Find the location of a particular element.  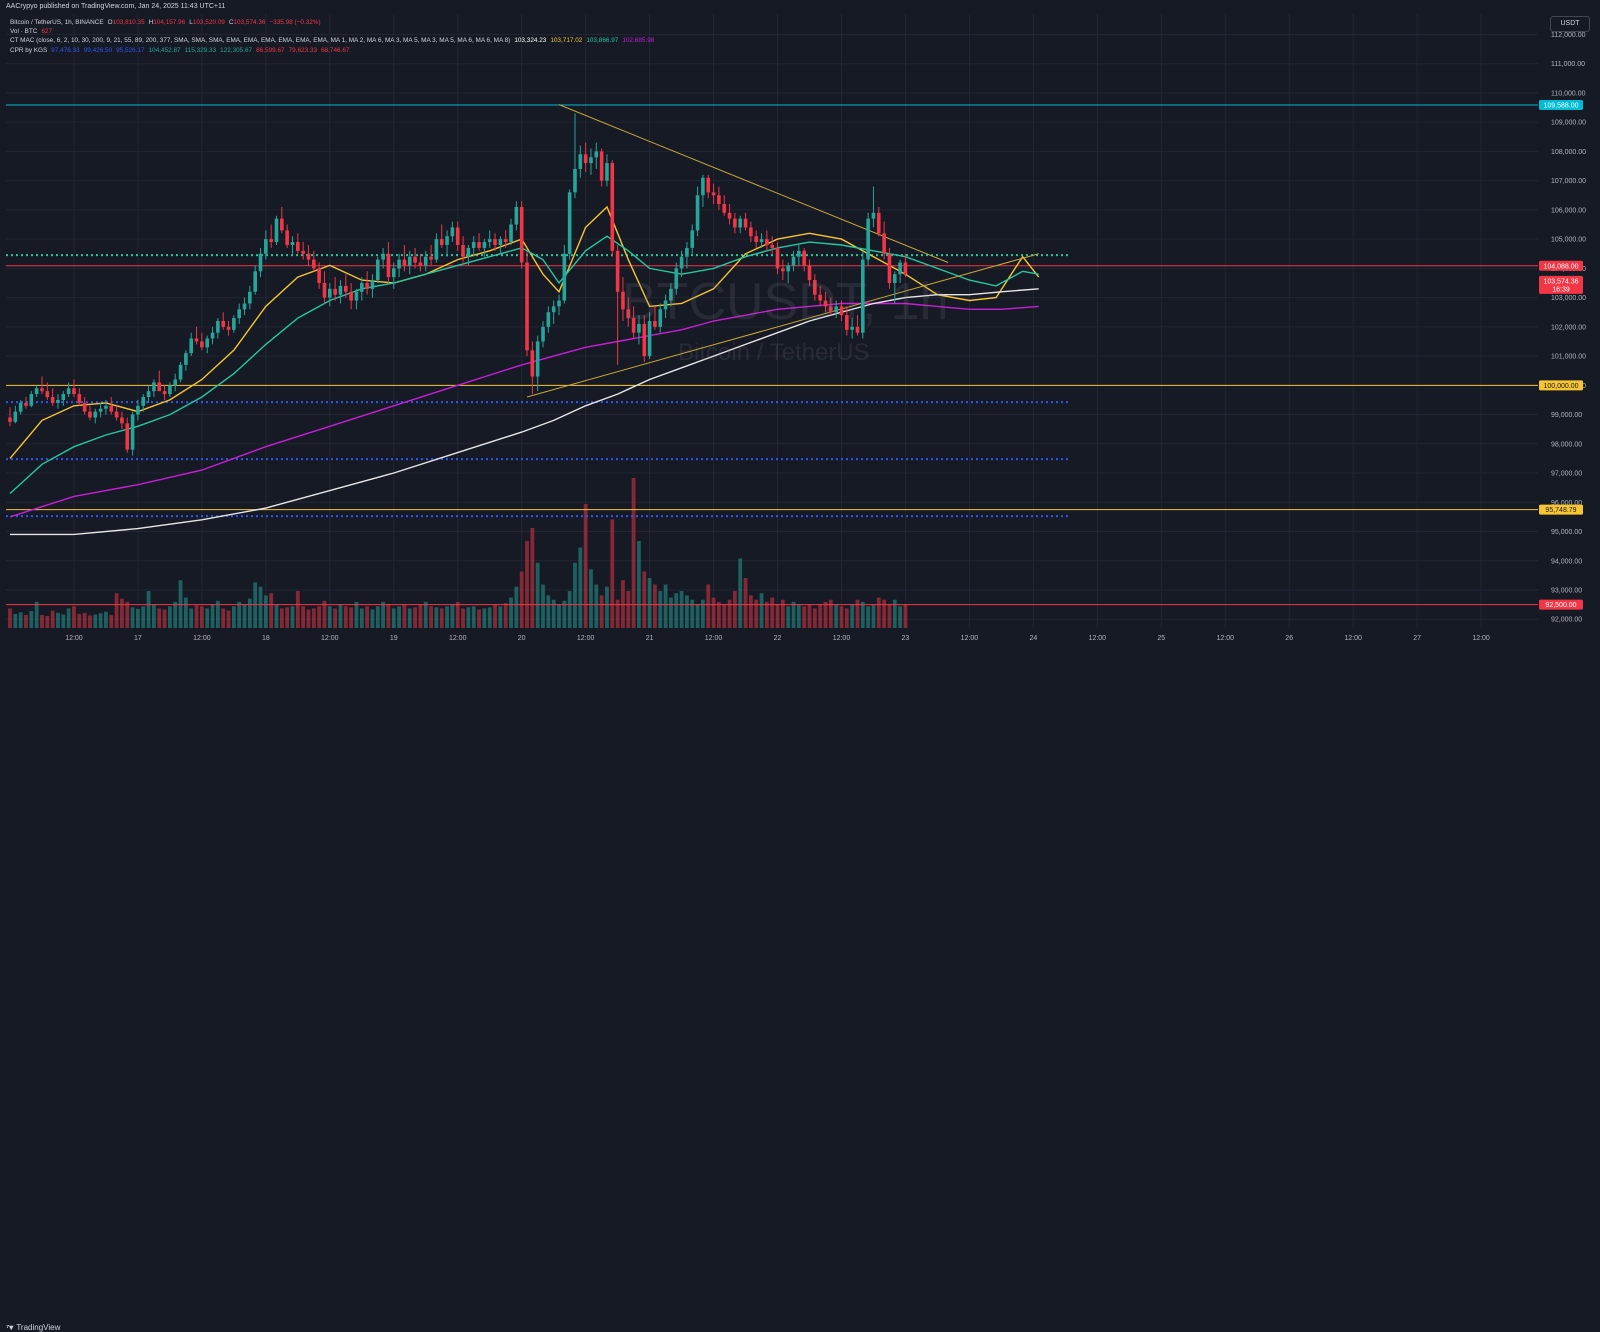

level-price-label: 109,588.00 is located at coordinates (1560, 106).